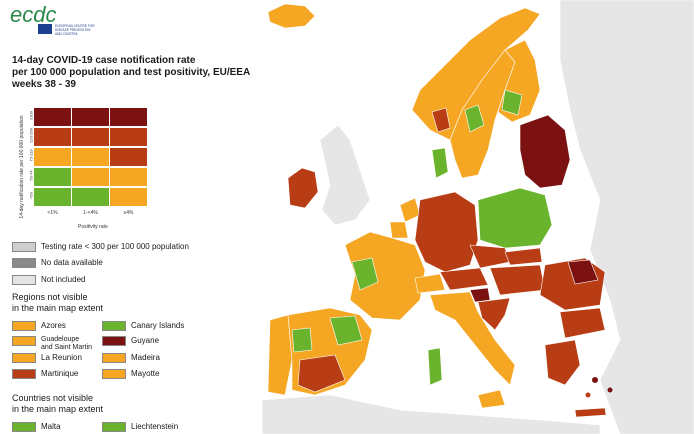 This screenshot has height=434, width=694. What do you see at coordinates (93, 227) in the screenshot?
I see `matrix-x-axis-label: Positivity rate` at bounding box center [93, 227].